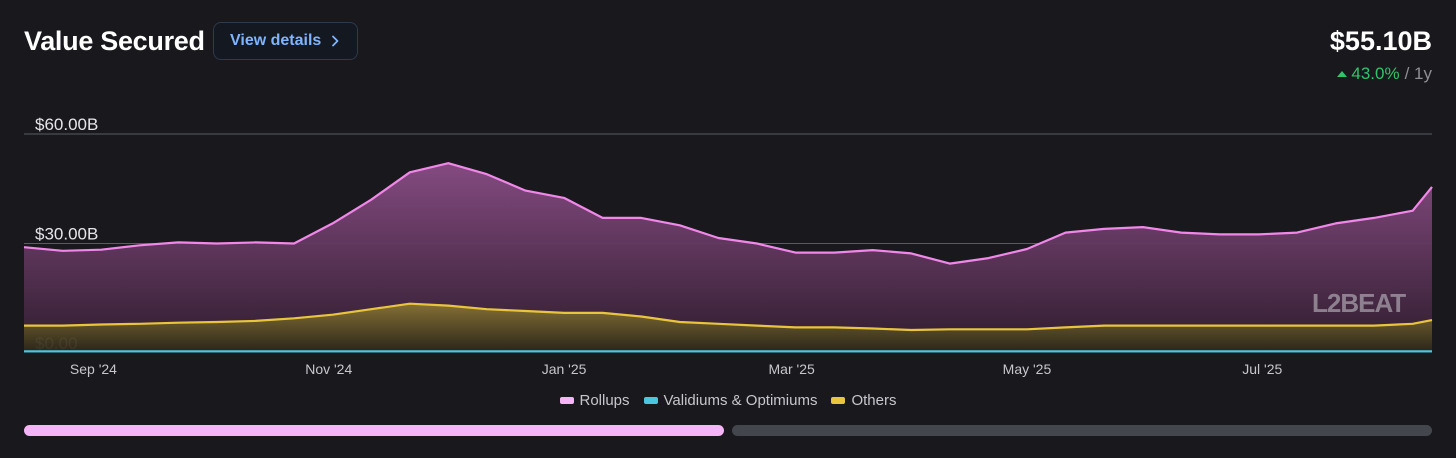  I want to click on legend-swatch-validiums, so click(650, 400).